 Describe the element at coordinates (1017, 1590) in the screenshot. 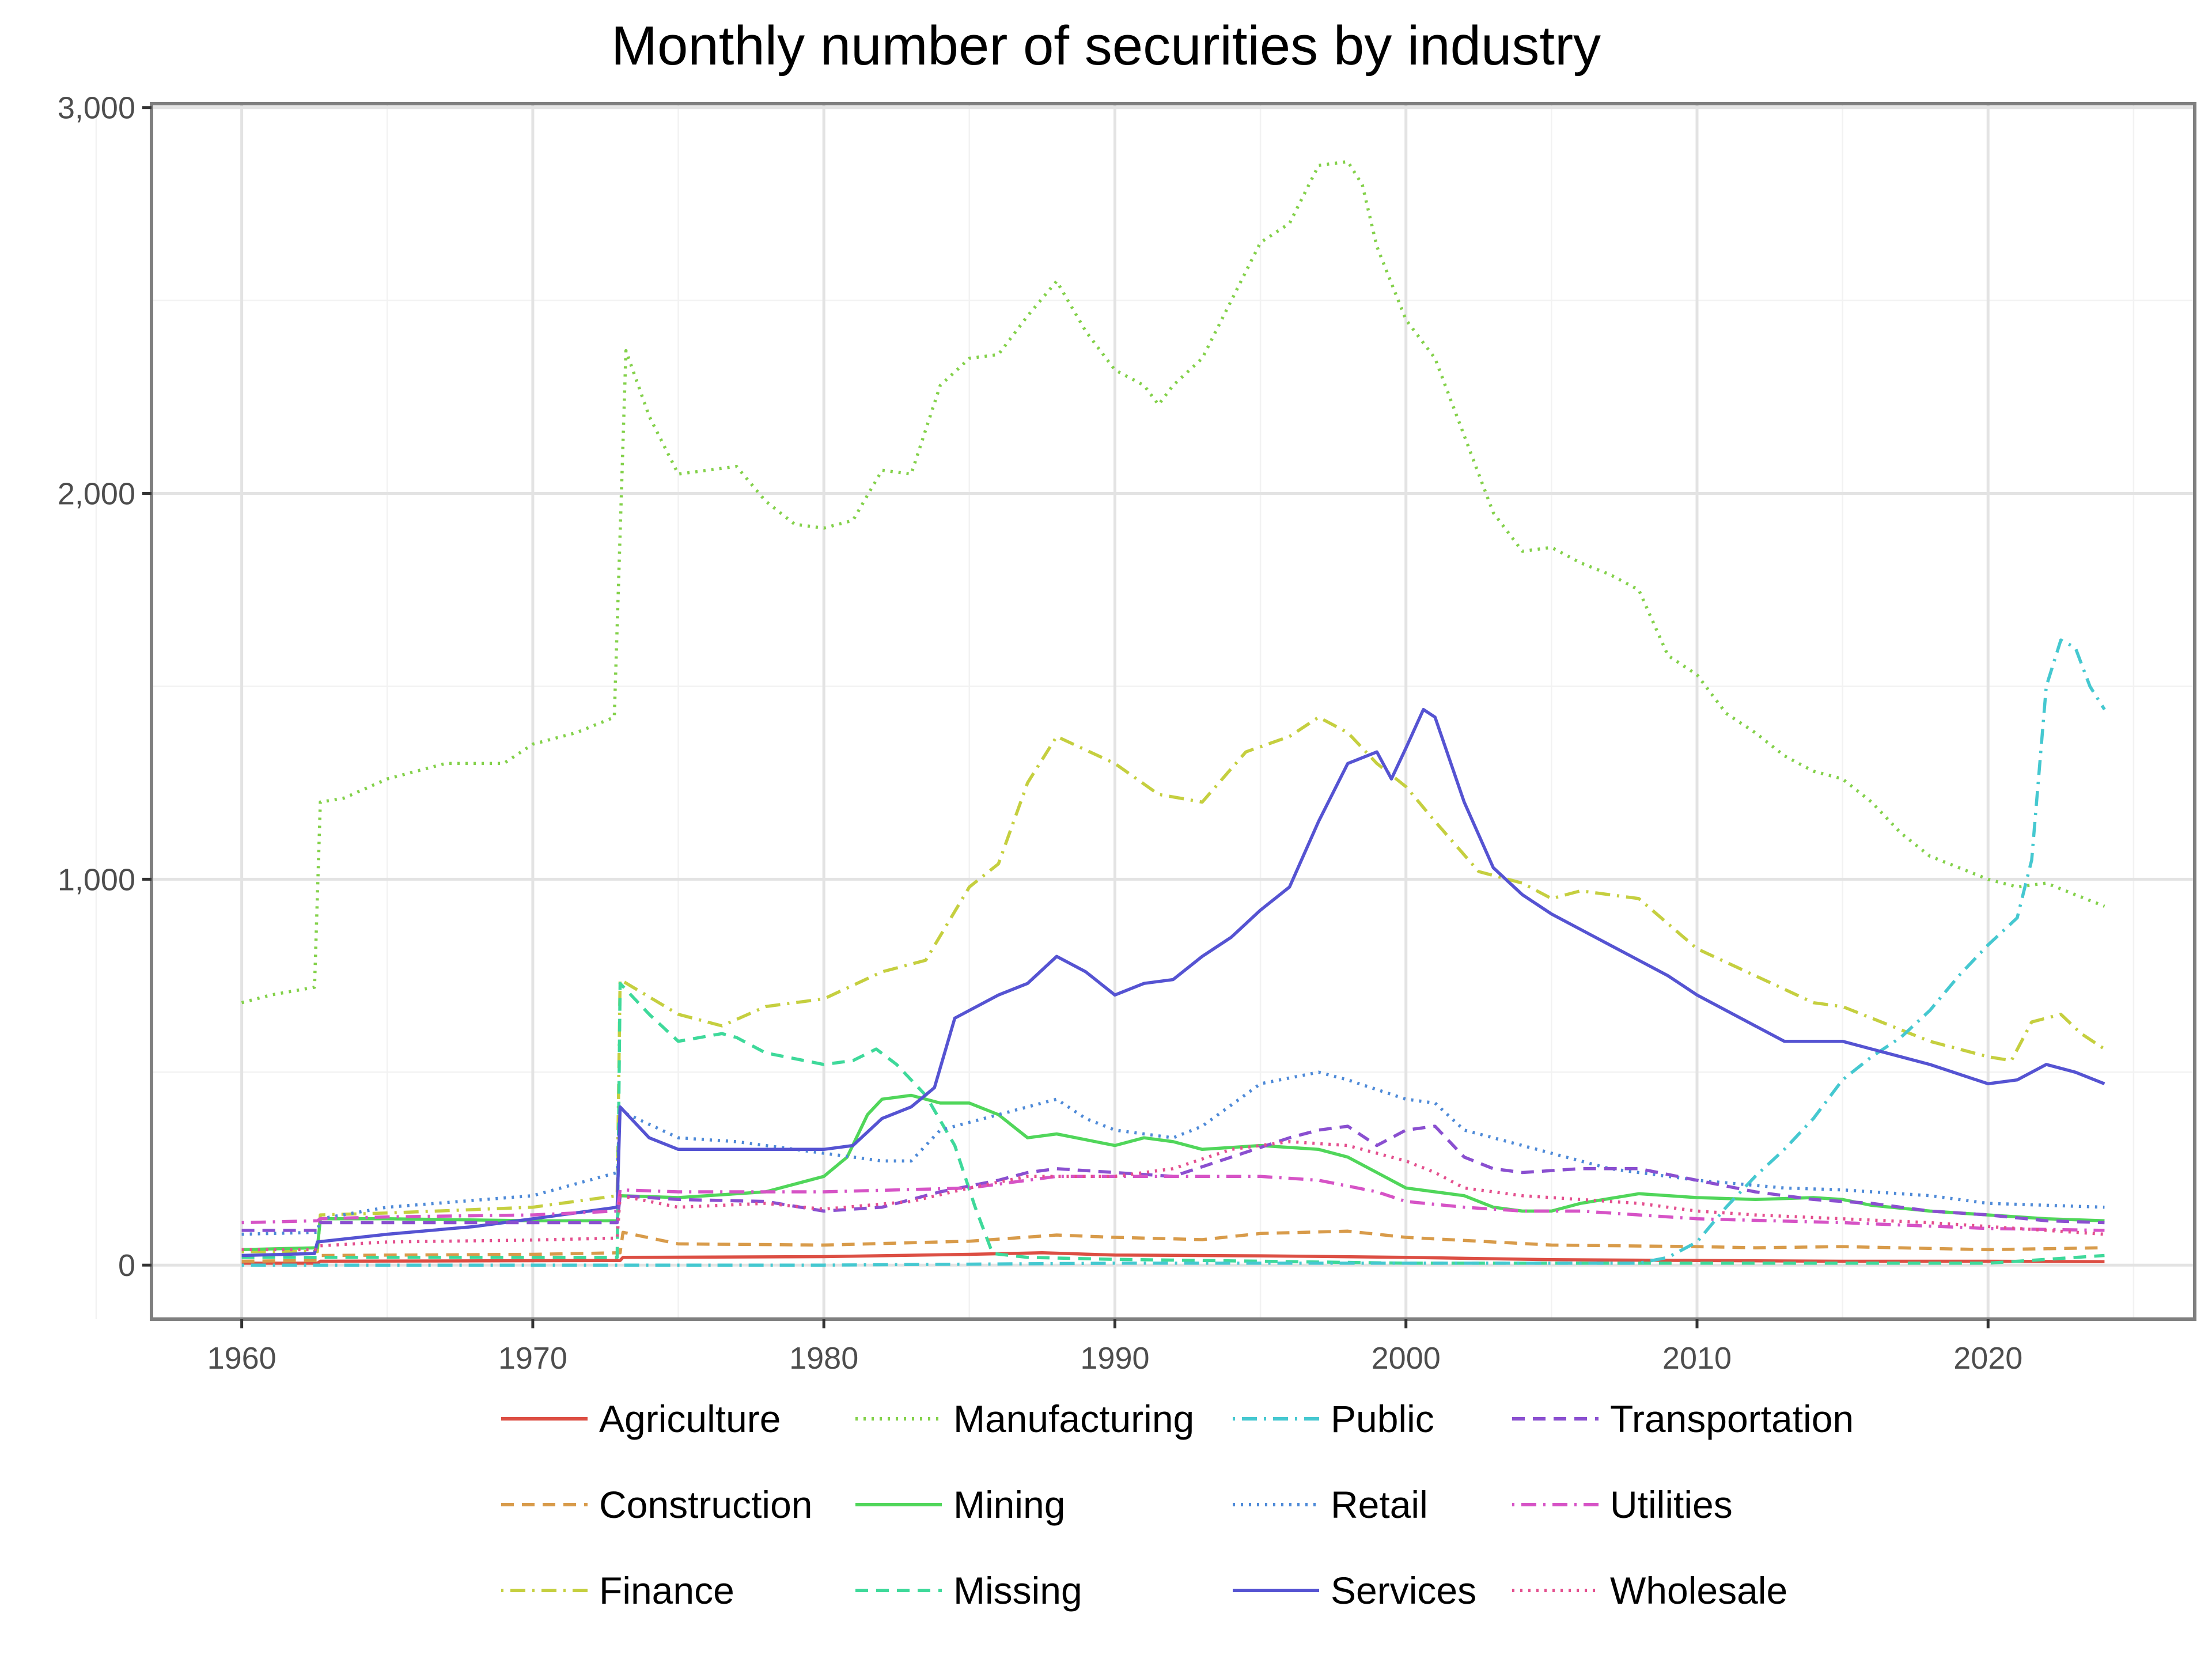

I see `legend-label-missing: Missing` at that location.